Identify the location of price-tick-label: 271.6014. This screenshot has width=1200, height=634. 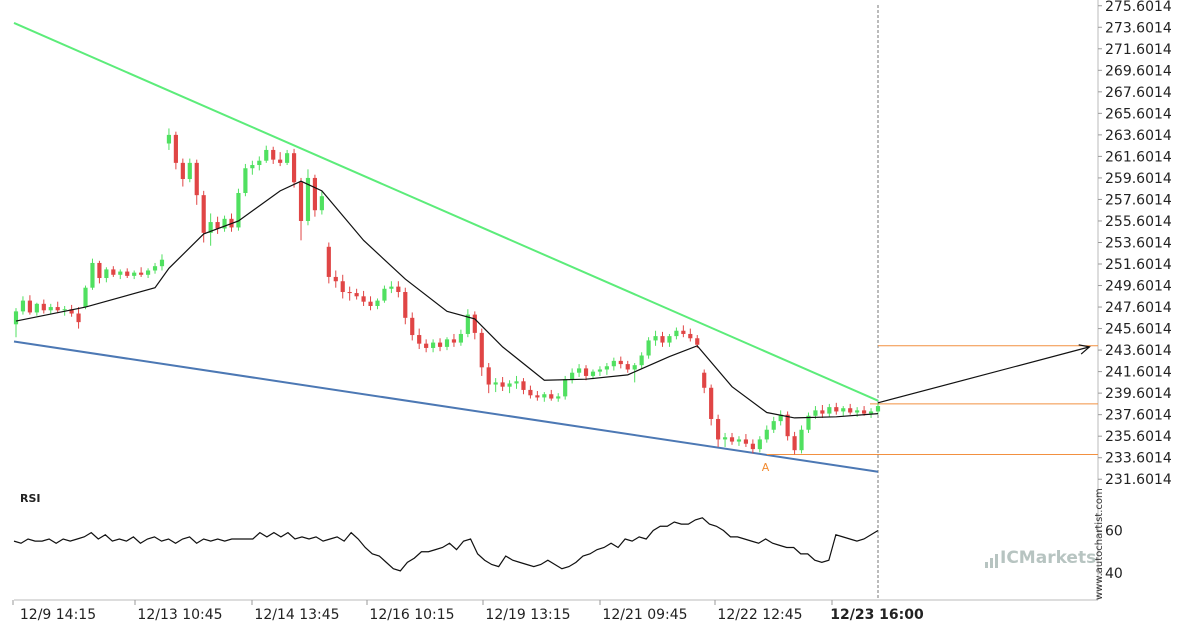
(1138, 50).